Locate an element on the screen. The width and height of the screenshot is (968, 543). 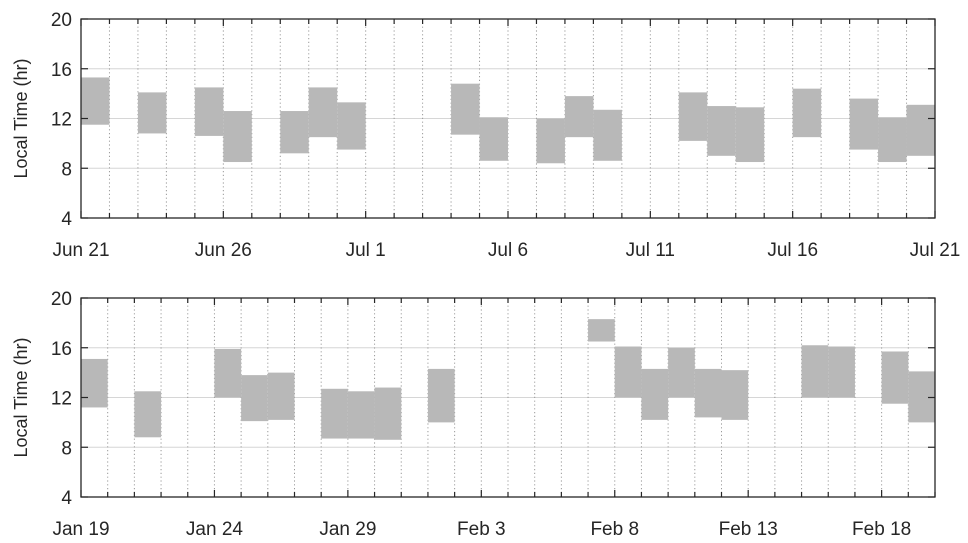
x-tick-label: Feb 8 is located at coordinates (614, 529).